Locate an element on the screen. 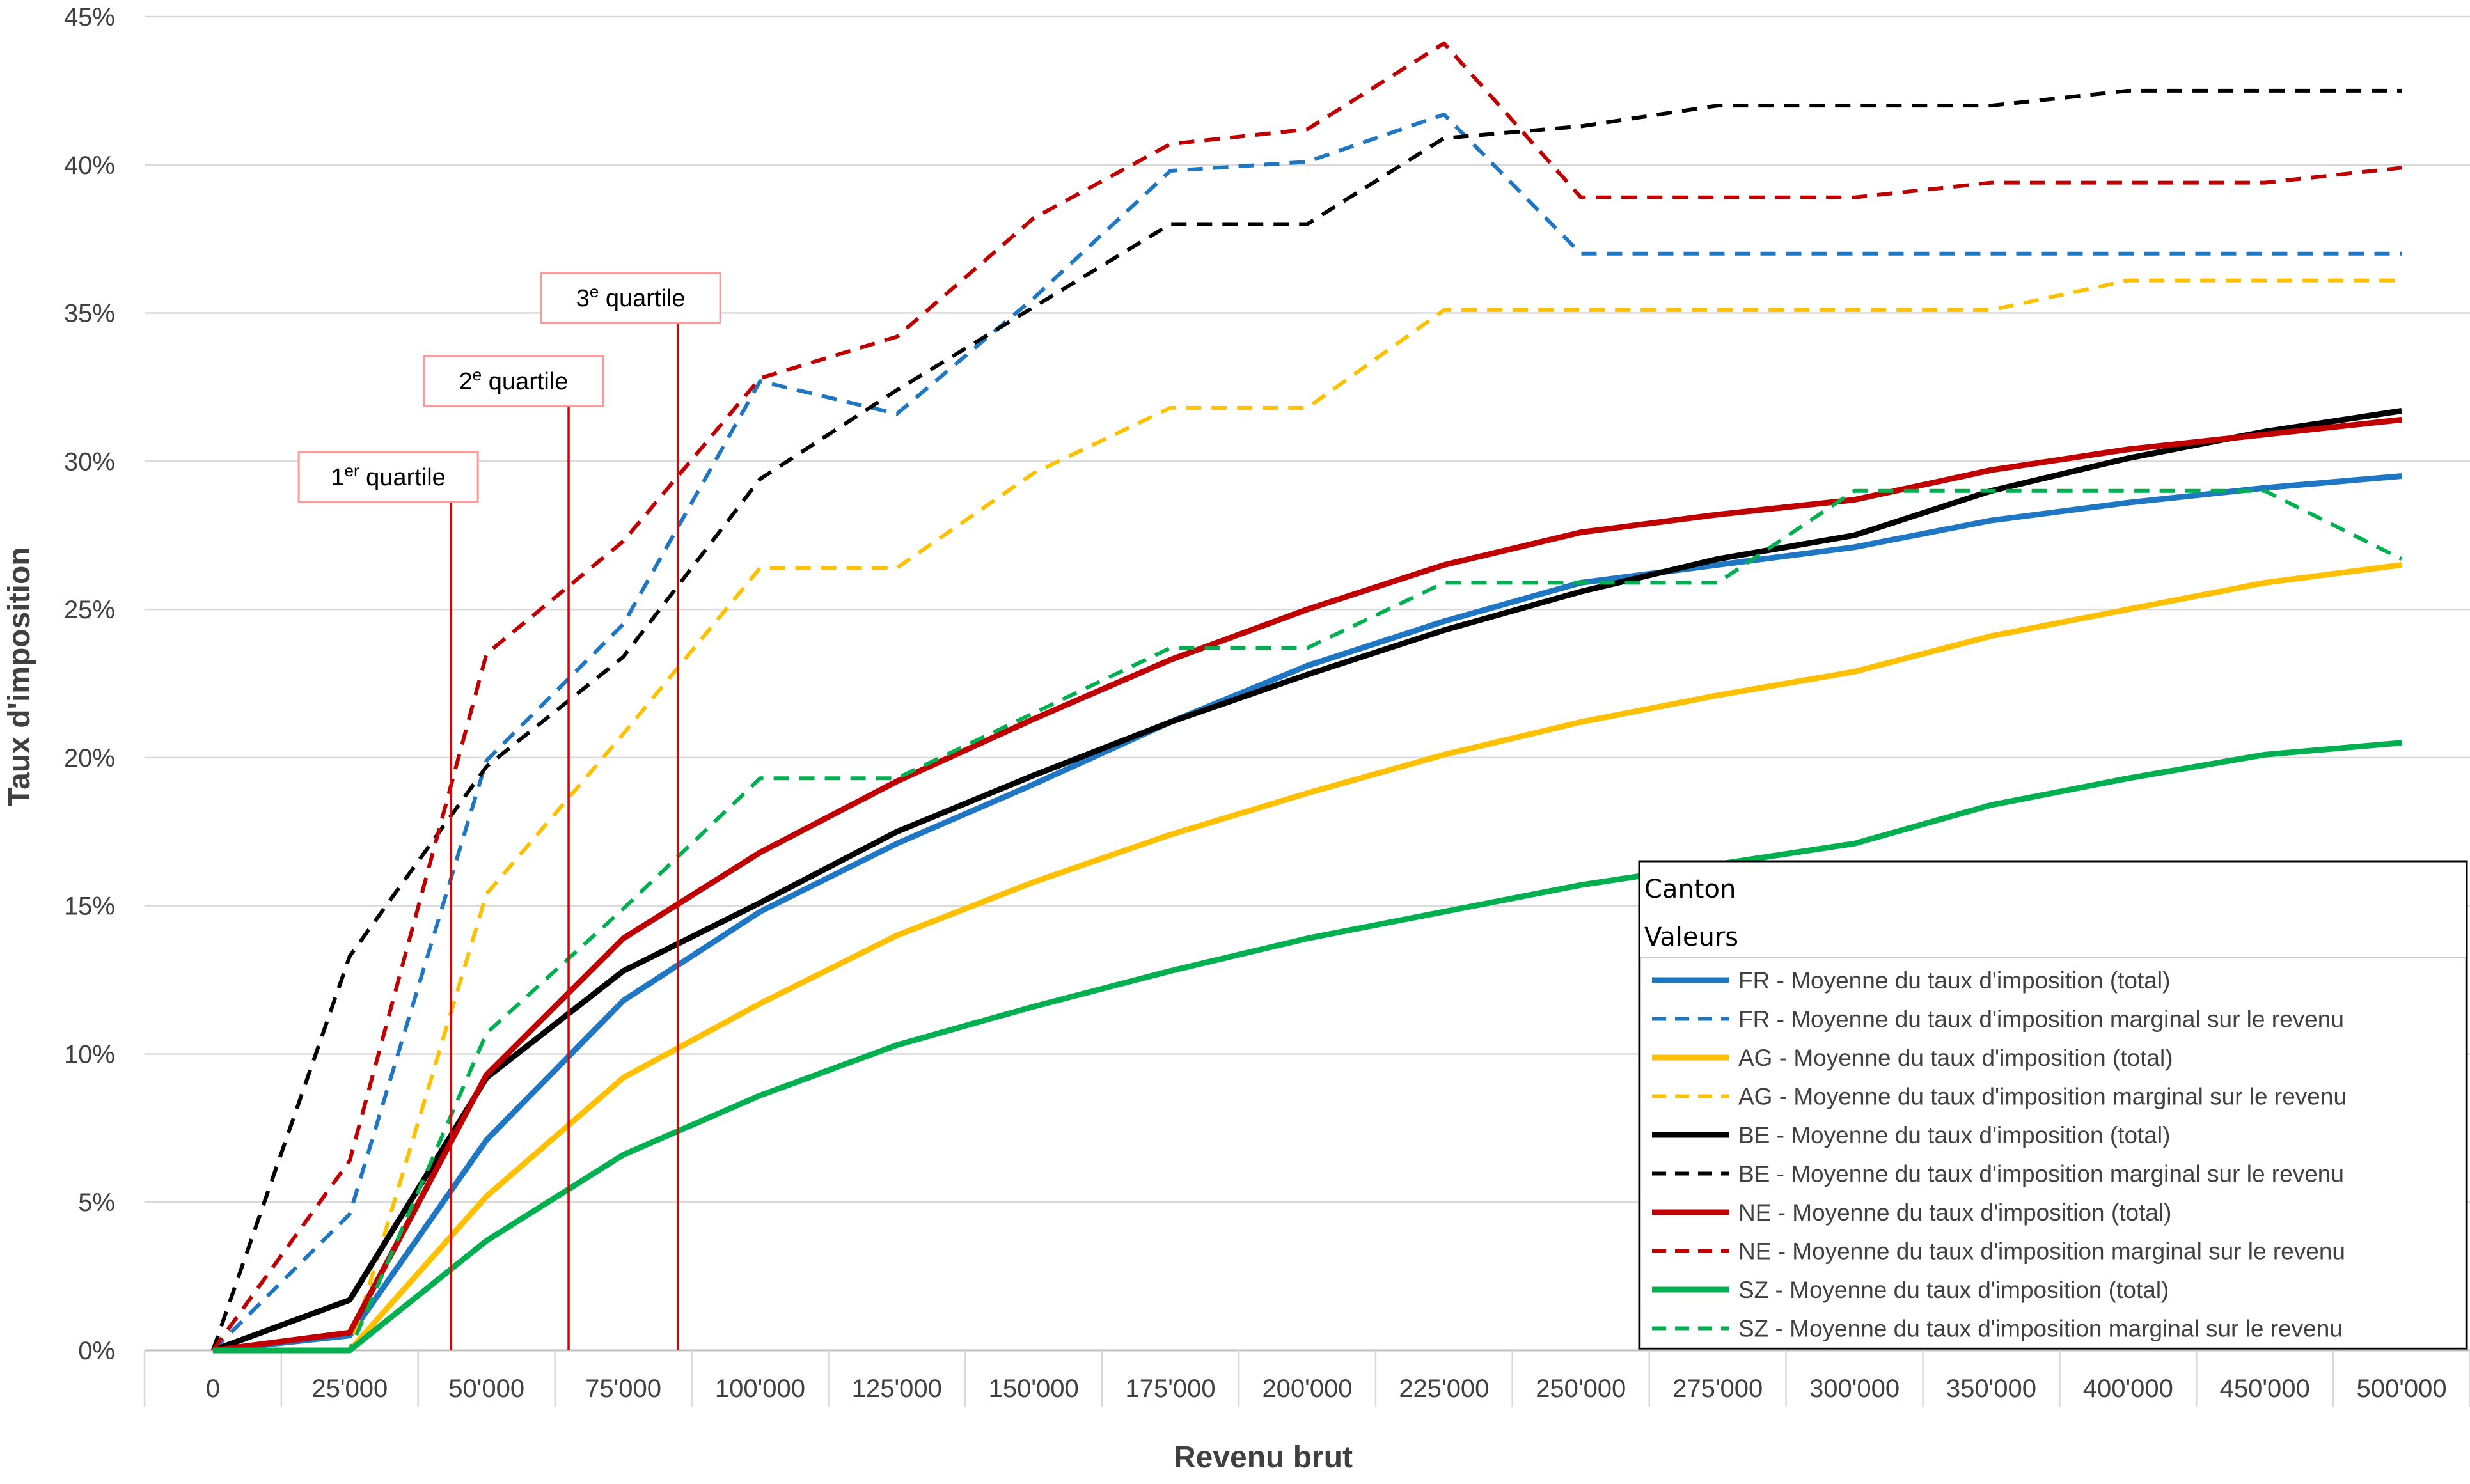 The width and height of the screenshot is (2470, 1484). y-tick-label: 45% is located at coordinates (89, 17).